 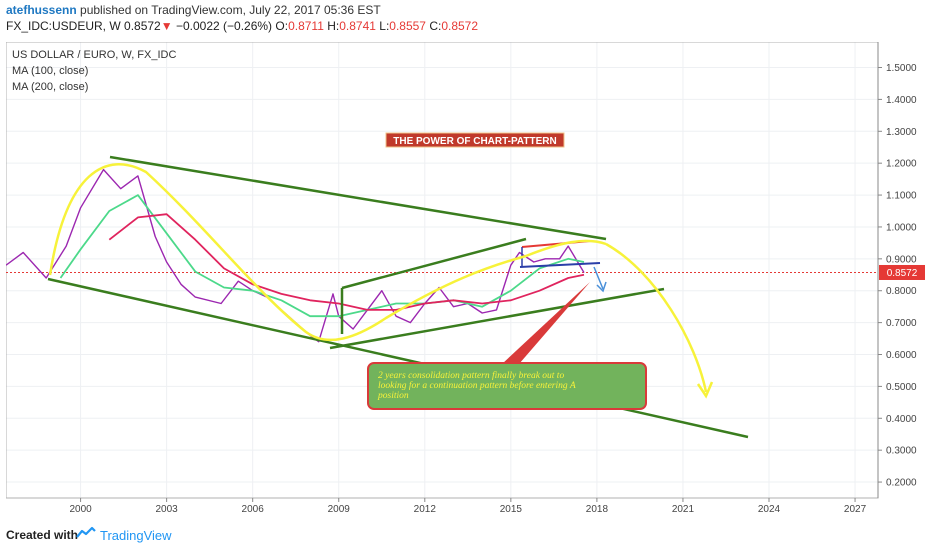 What do you see at coordinates (601, 287) in the screenshot?
I see `break-arrow-icon` at bounding box center [601, 287].